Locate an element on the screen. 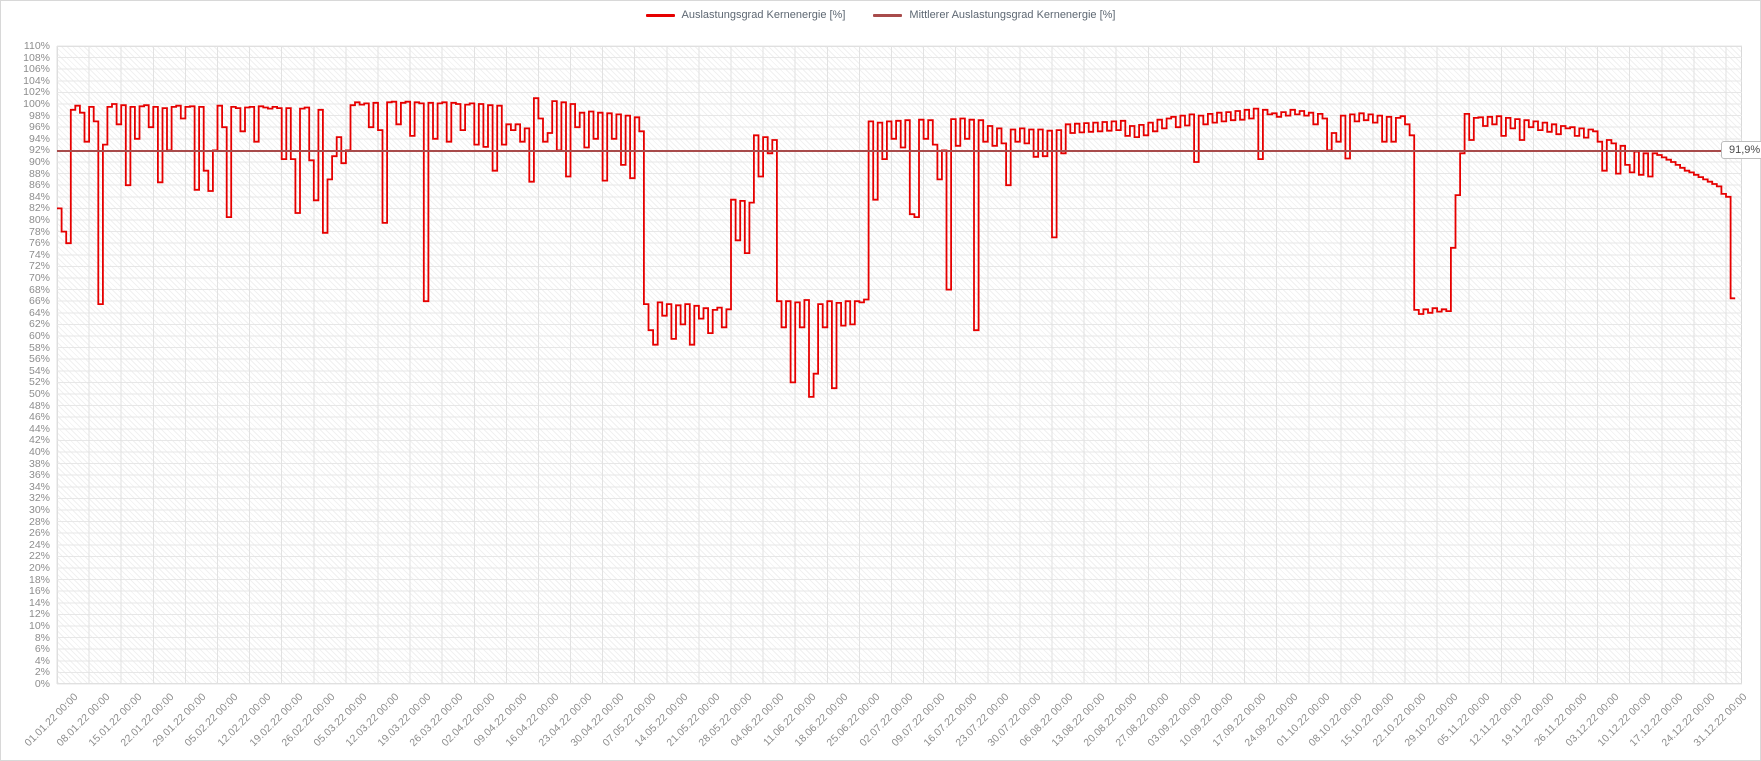 This screenshot has width=1761, height=761. y-axis-tick-label: 62% is located at coordinates (39, 324).